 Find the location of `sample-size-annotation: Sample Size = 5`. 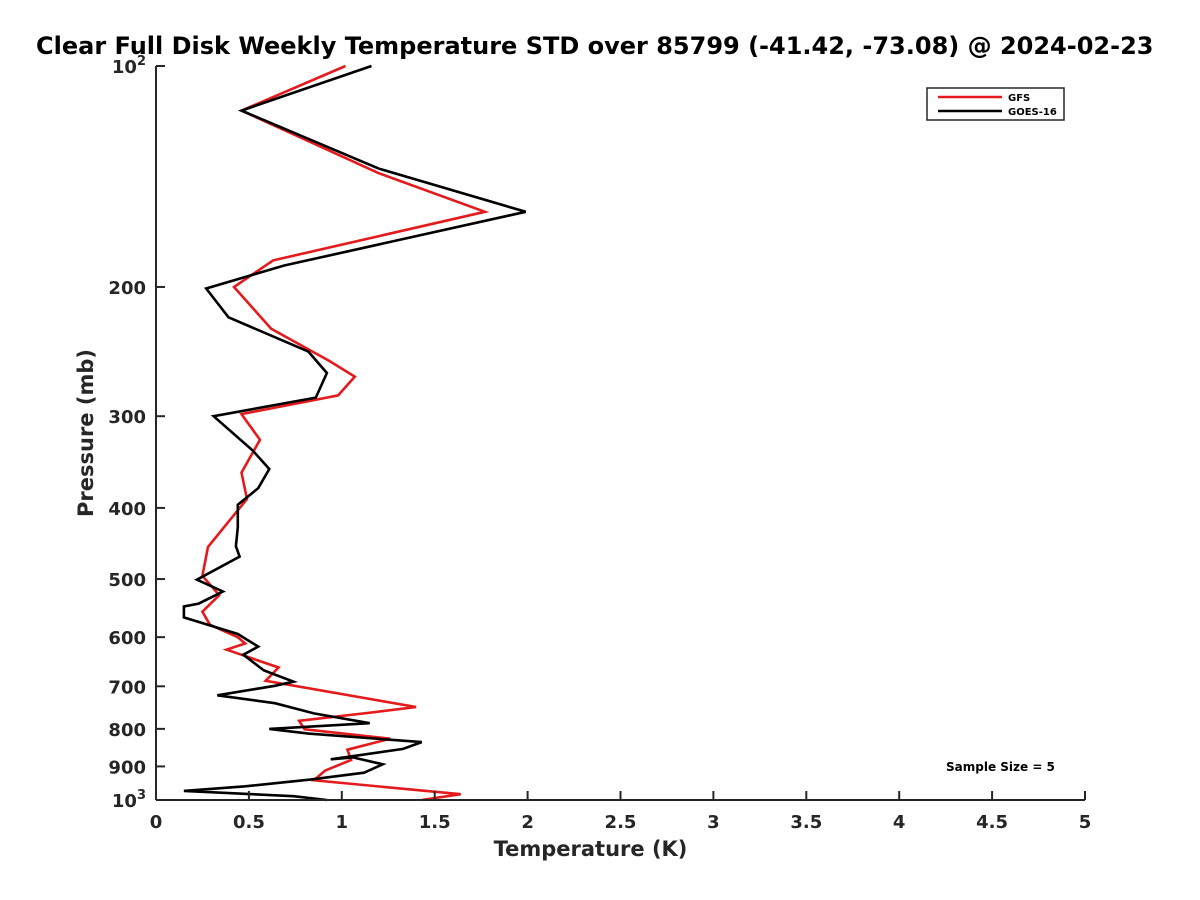

sample-size-annotation: Sample Size = 5 is located at coordinates (1000, 767).